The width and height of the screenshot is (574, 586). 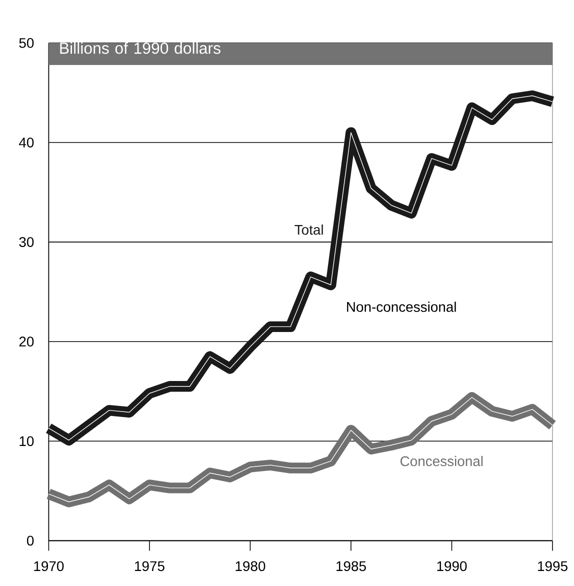 I want to click on y-tick-label: 0, so click(x=30, y=541).